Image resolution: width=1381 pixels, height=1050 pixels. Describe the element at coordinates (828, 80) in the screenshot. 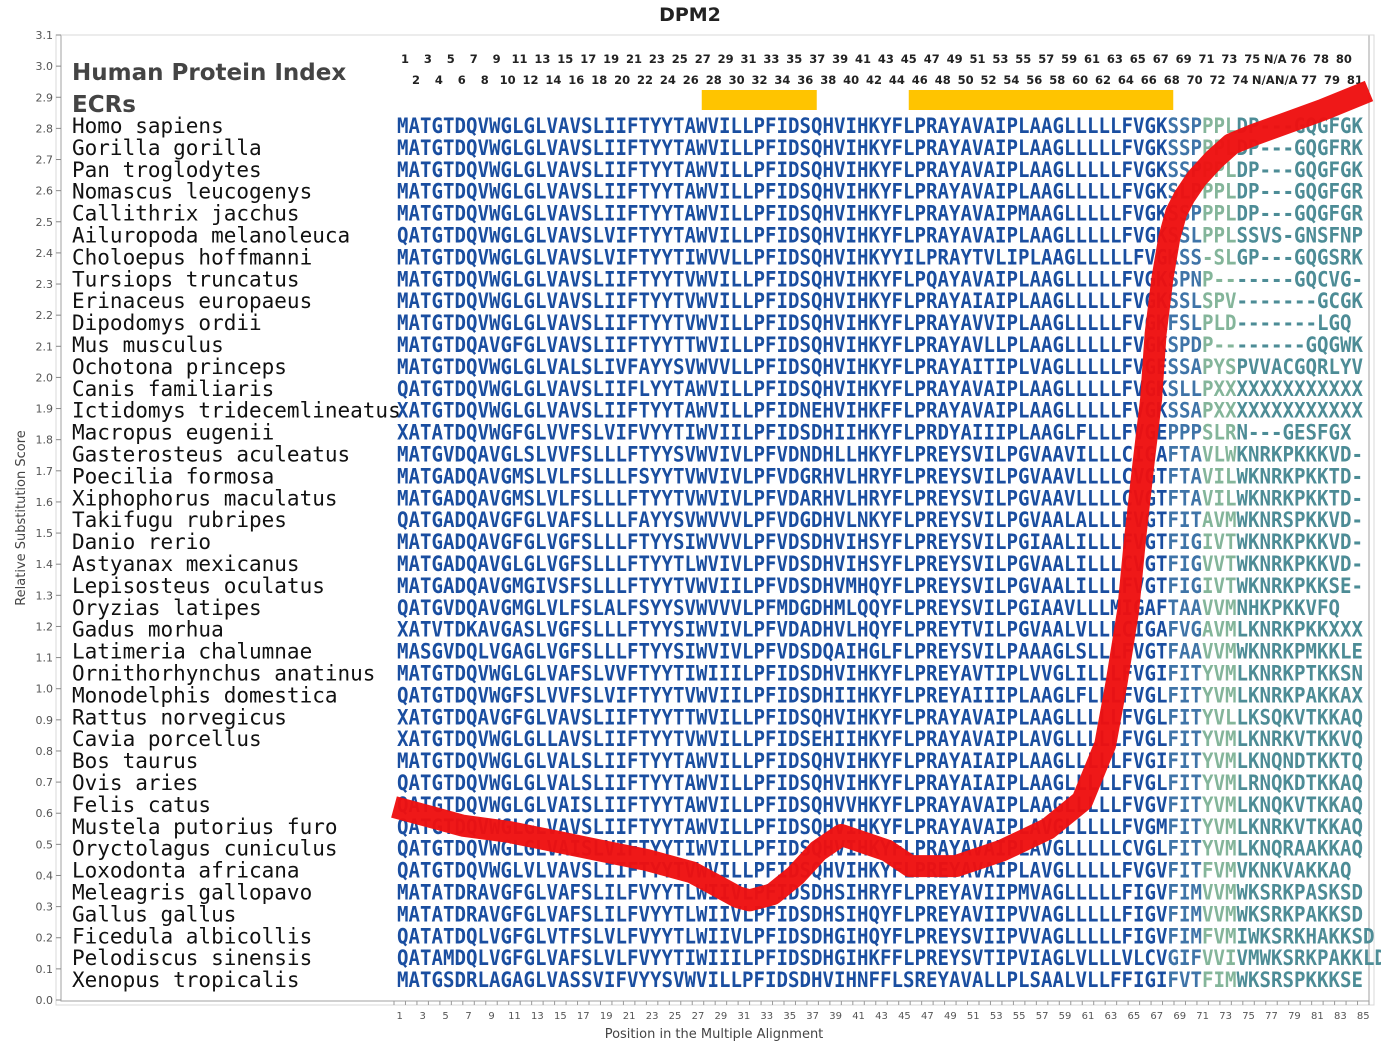

I see `position-header-even: 38` at that location.